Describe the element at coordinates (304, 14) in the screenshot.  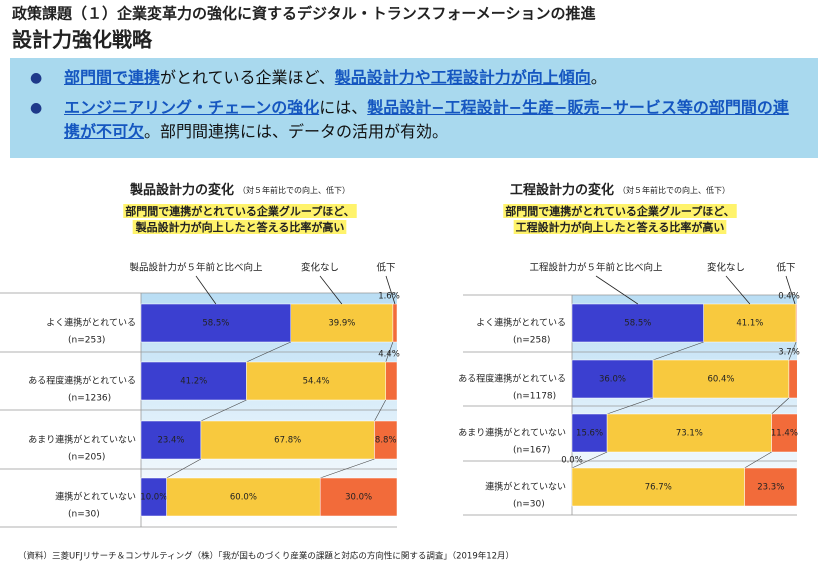
I see `page-title: 政策課題（１）企業変革力の強化に資するデジタル・トランスフォーメーションの推進` at that location.